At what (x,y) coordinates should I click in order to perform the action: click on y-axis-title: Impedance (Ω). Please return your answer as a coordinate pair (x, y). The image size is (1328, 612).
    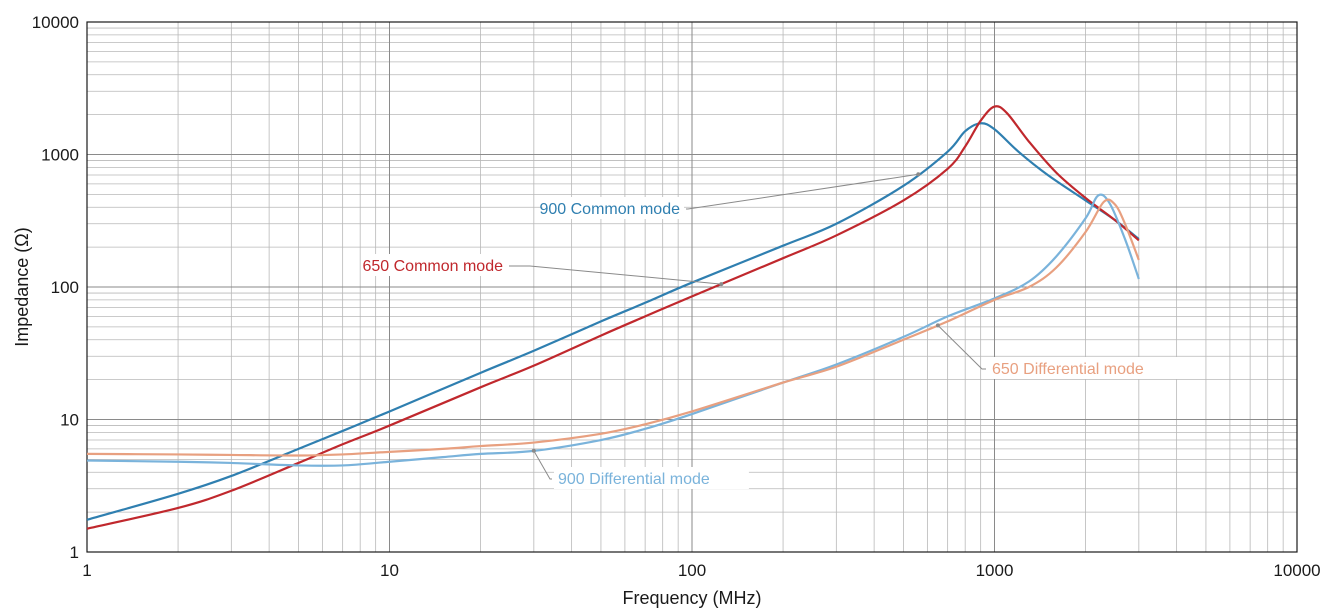
    Looking at the image, I should click on (22, 287).